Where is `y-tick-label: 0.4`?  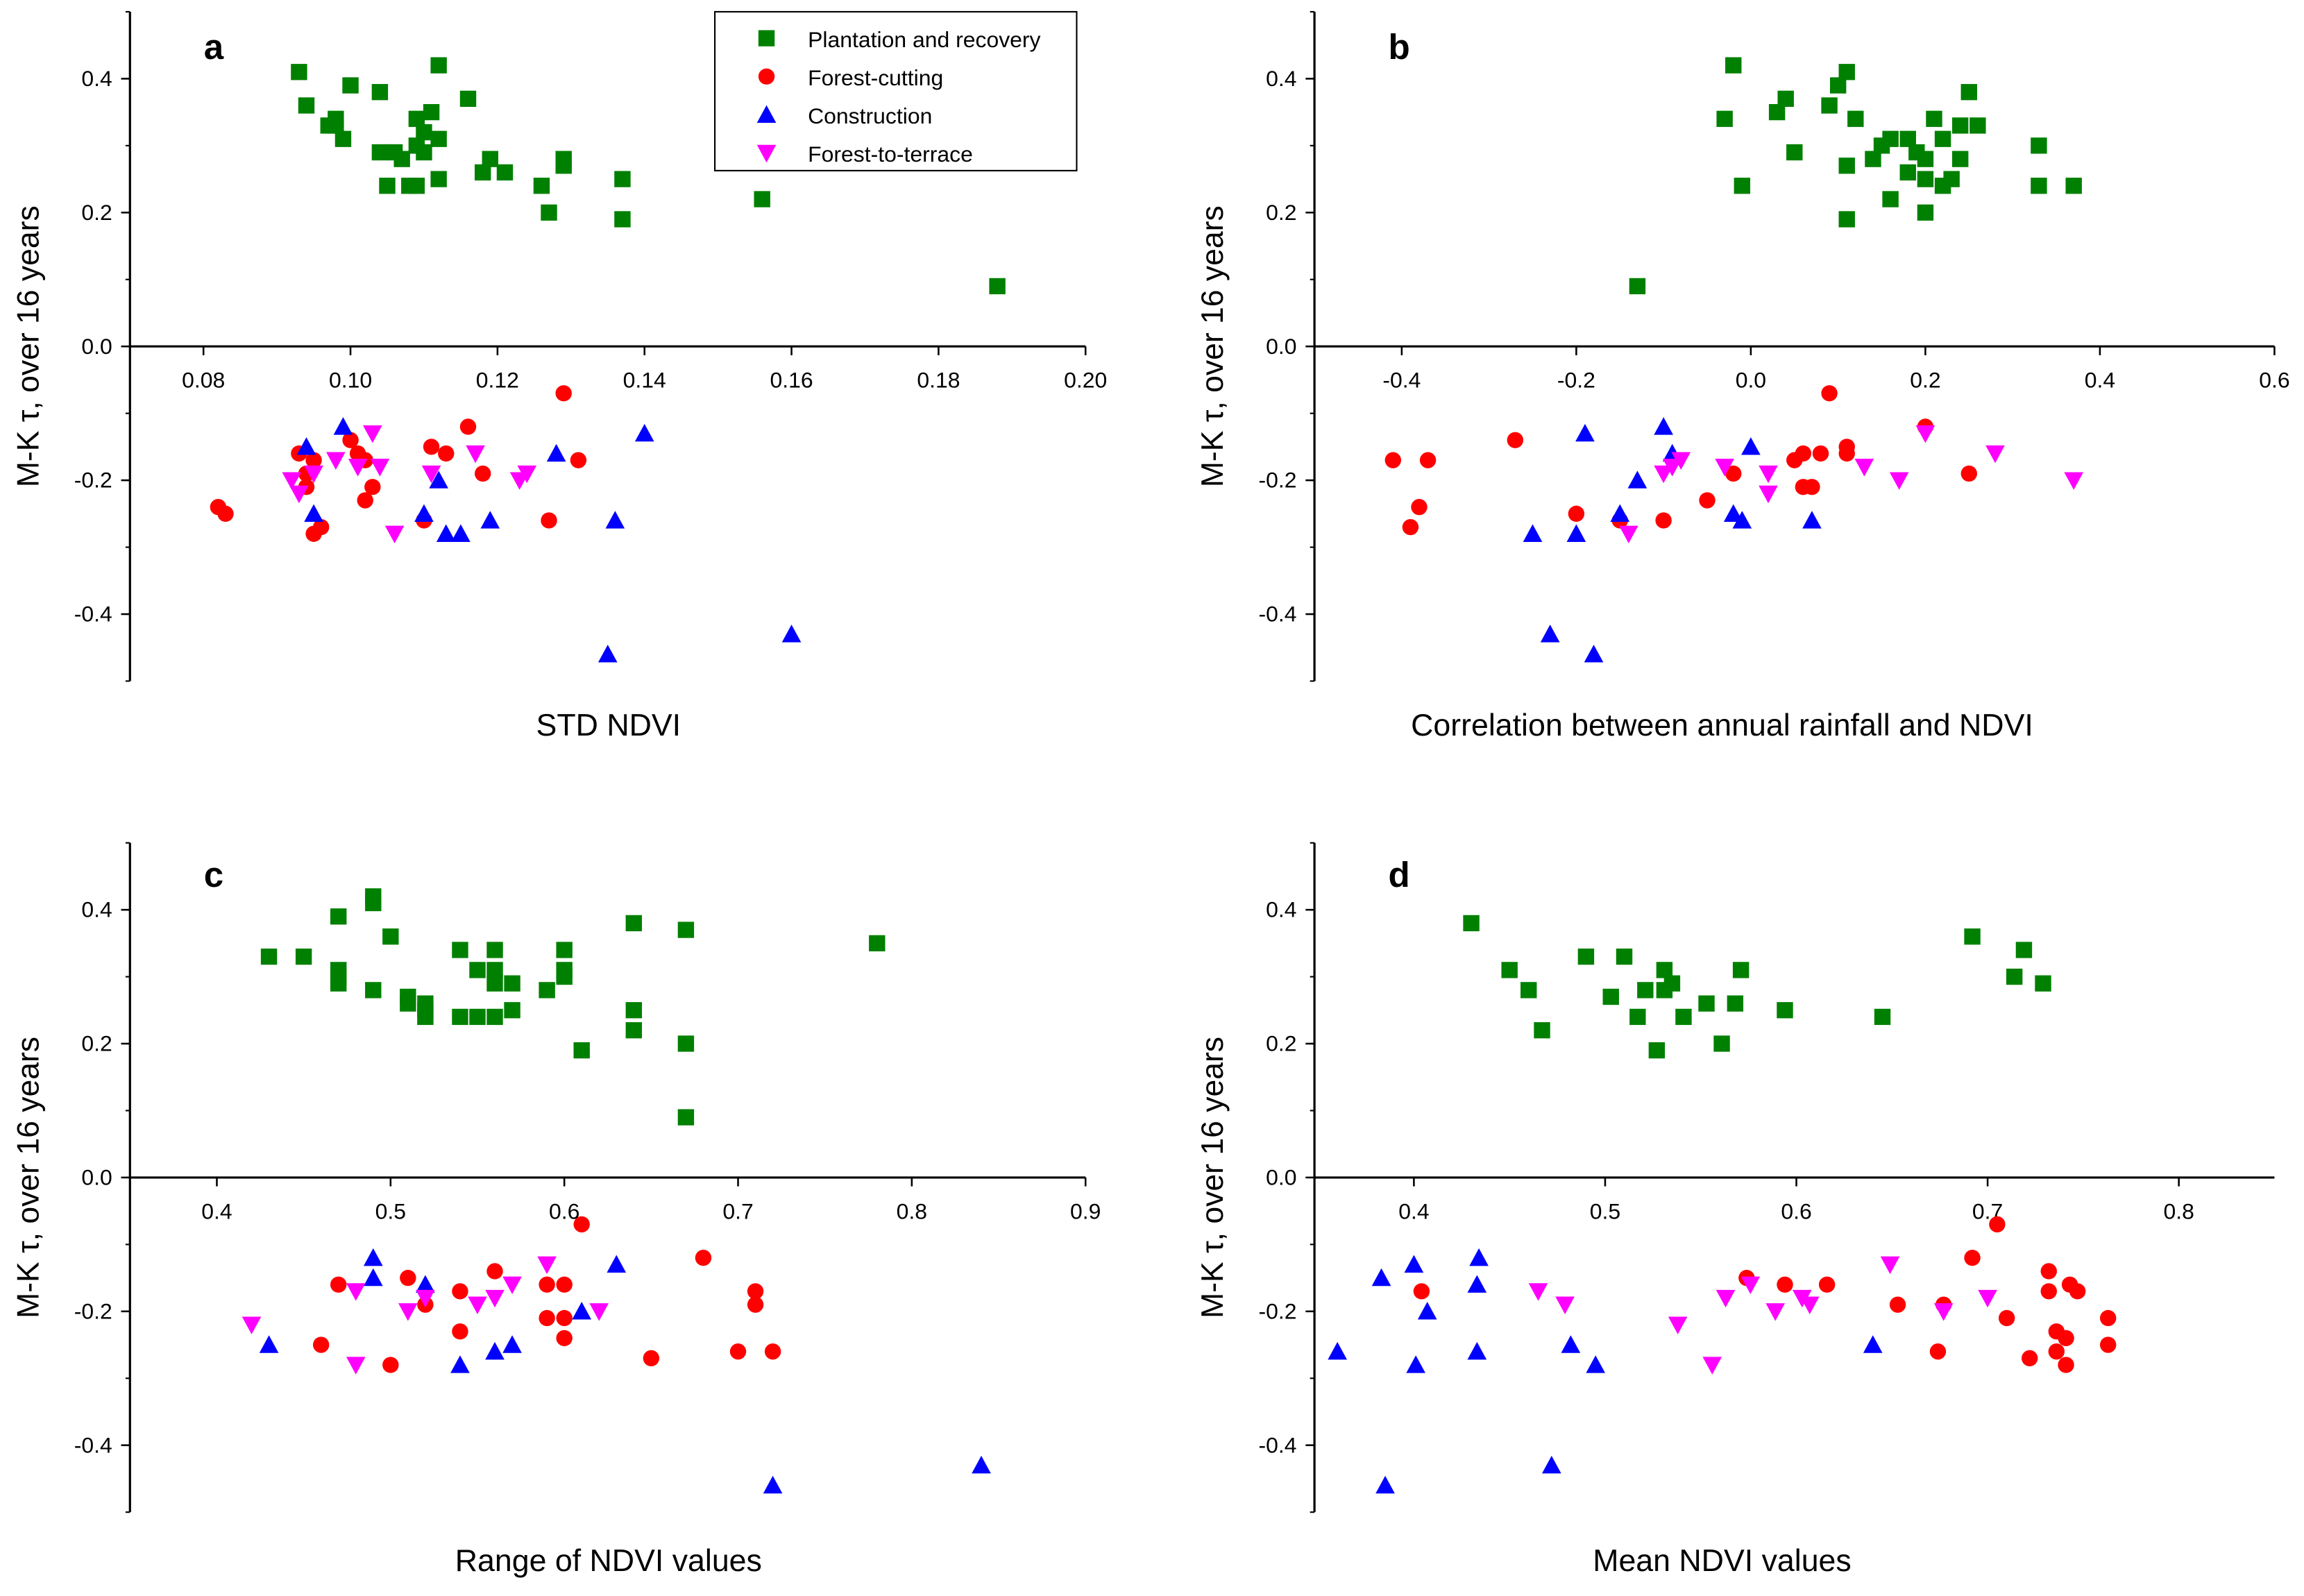
y-tick-label: 0.4 is located at coordinates (97, 78).